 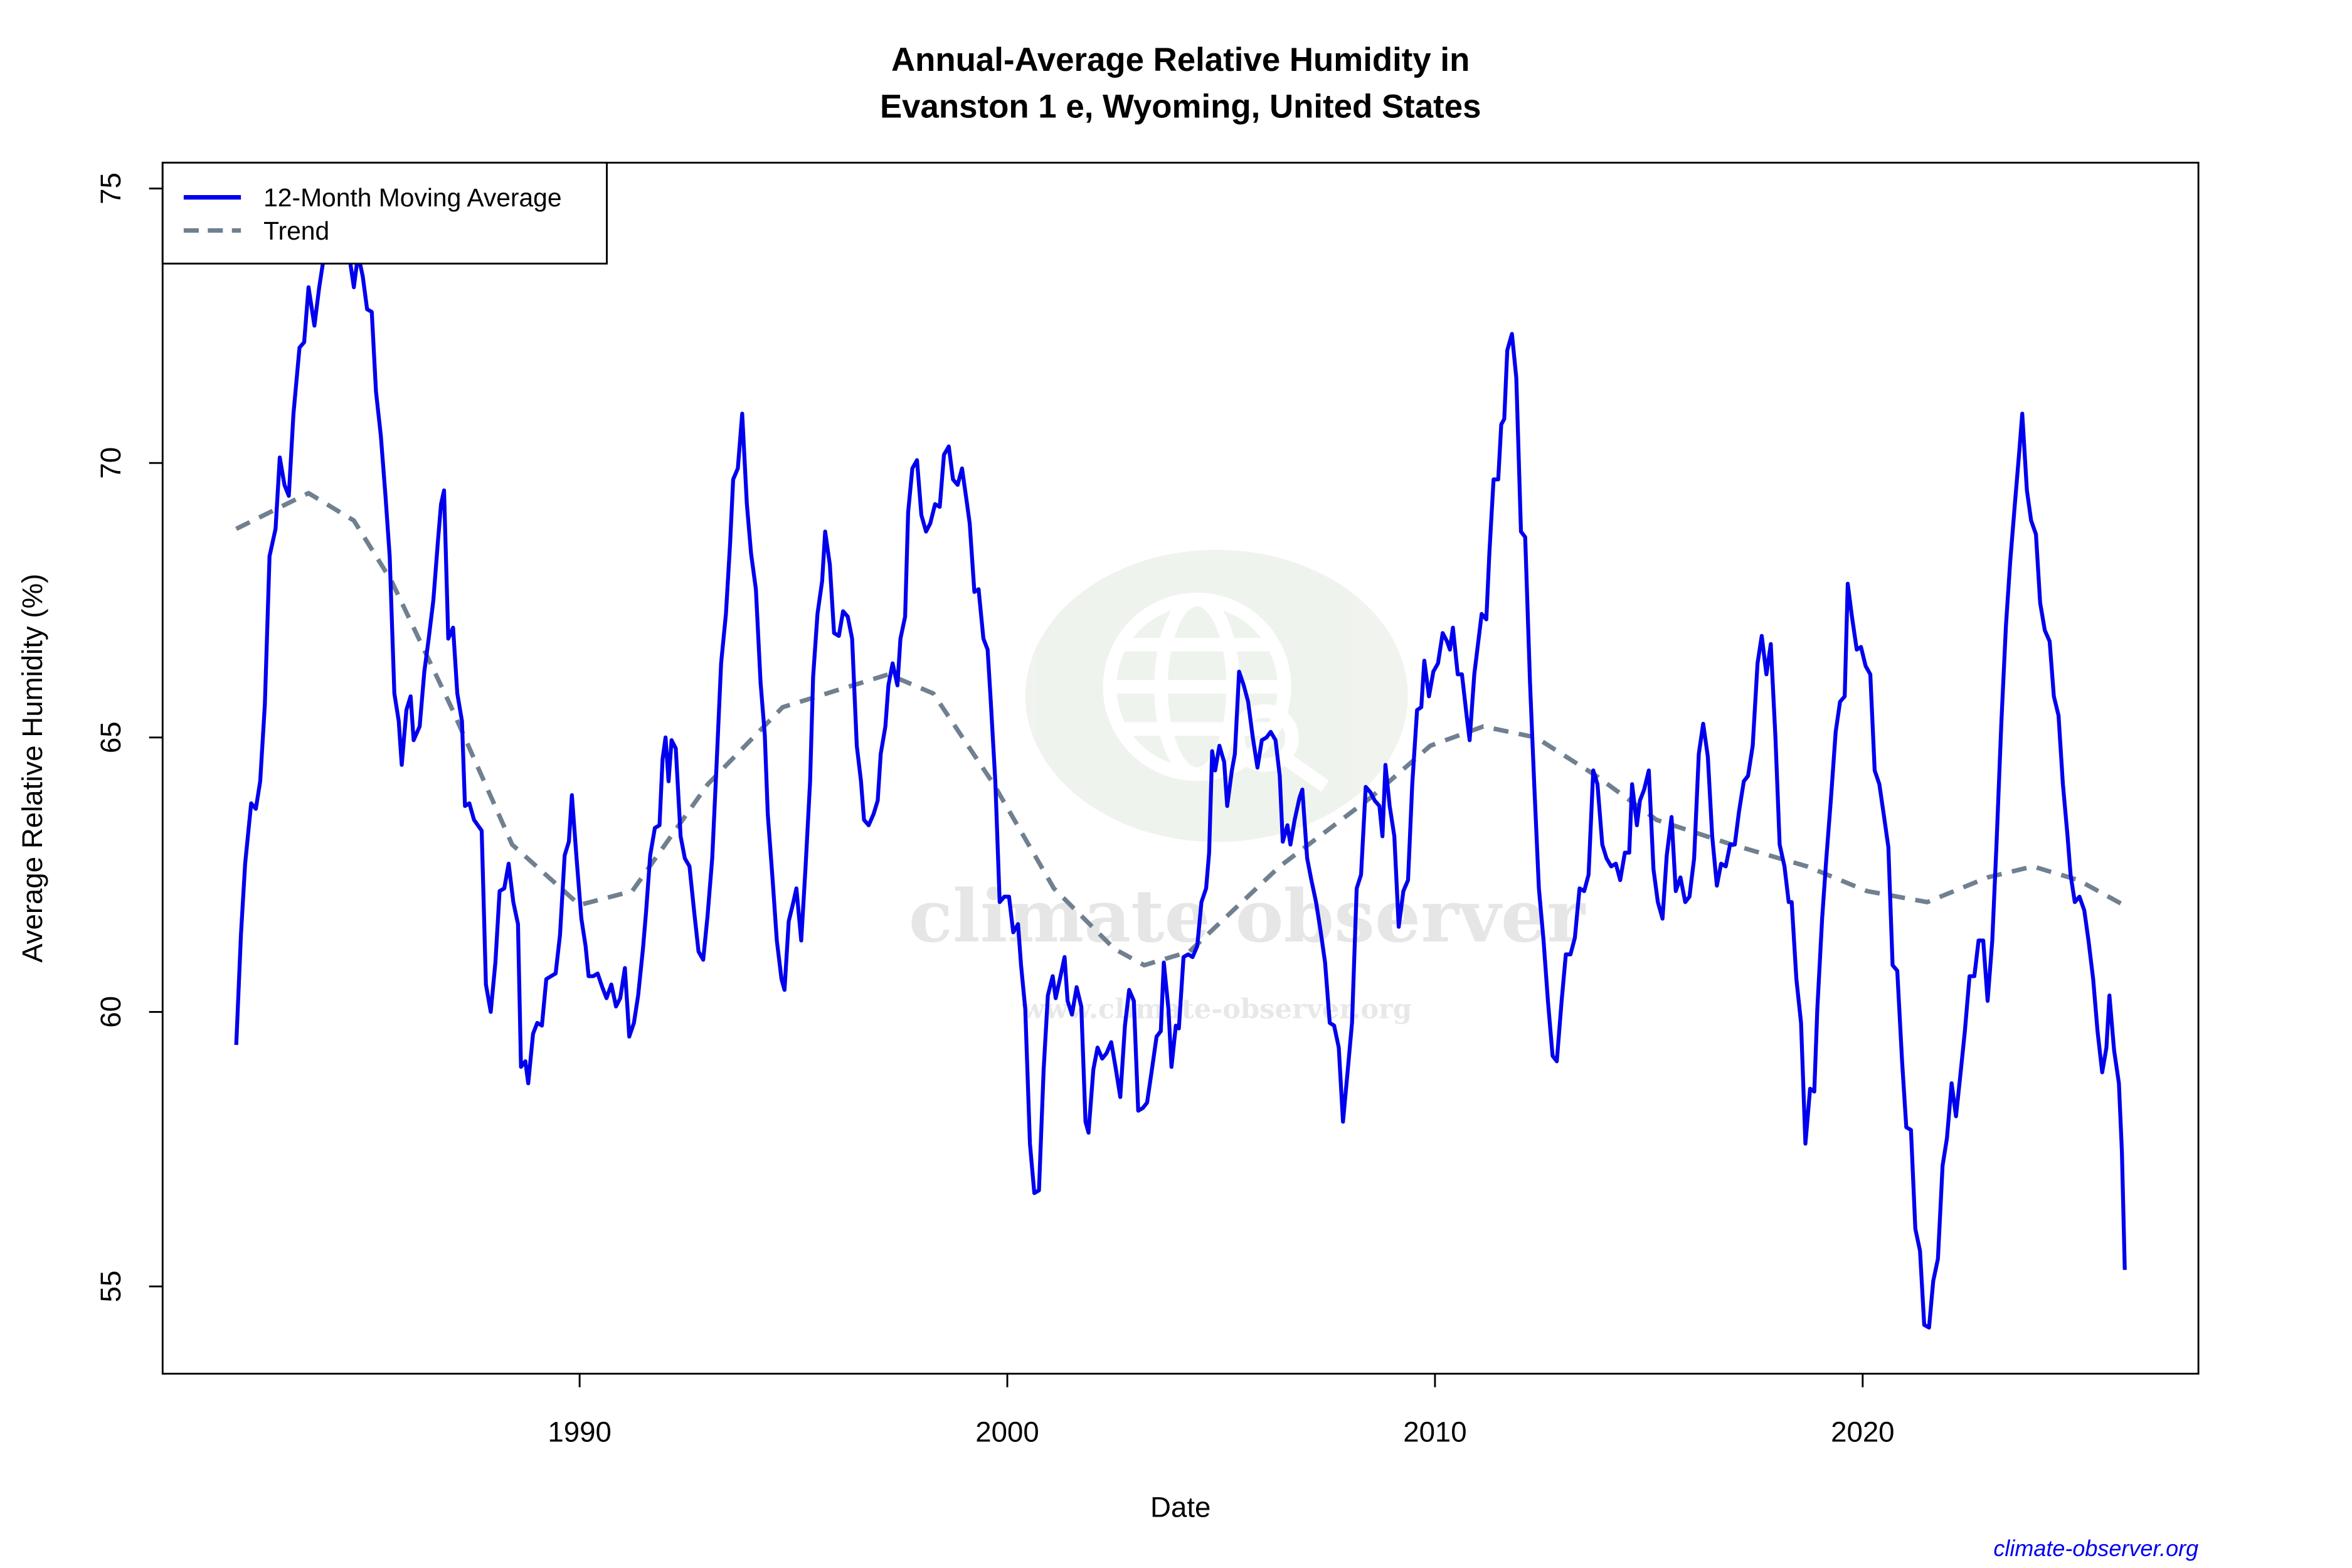 What do you see at coordinates (412, 197) in the screenshot?
I see `legend-label-moving-average: 12-Month Moving Average` at bounding box center [412, 197].